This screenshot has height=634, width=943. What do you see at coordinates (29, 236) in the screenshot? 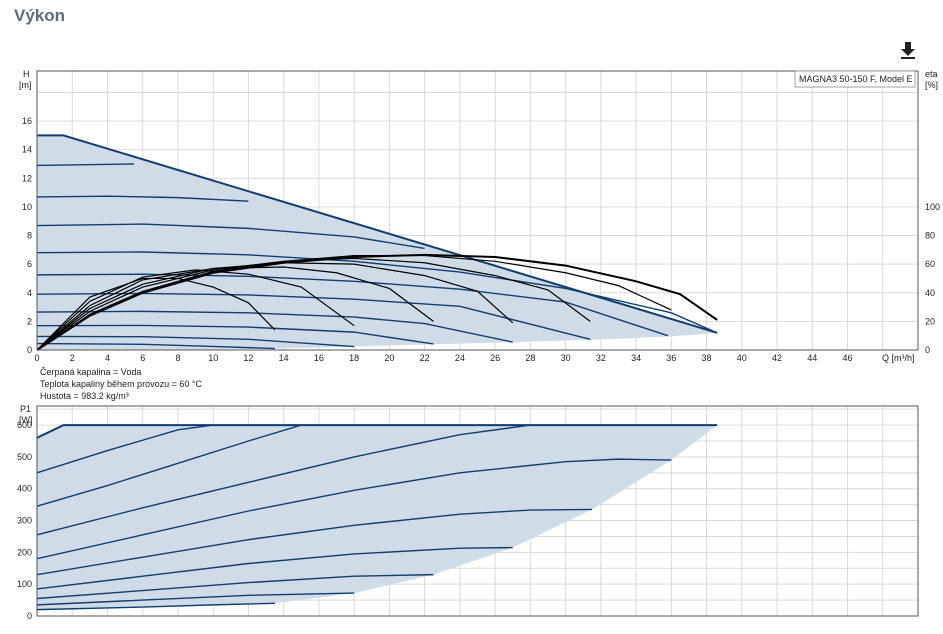
I see `y-tick-label: 8` at bounding box center [29, 236].